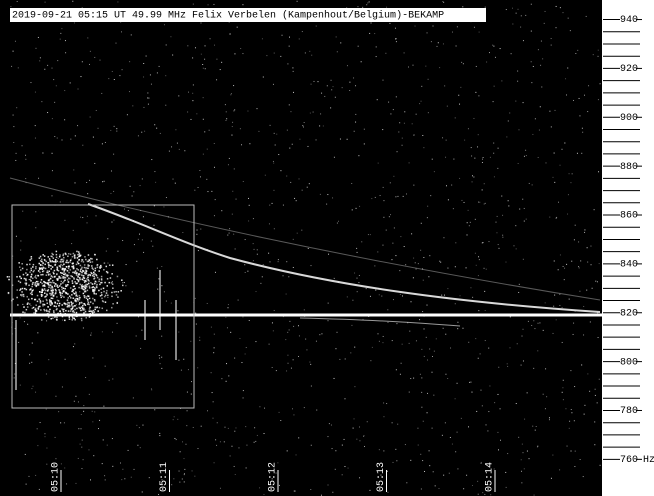 This screenshot has height=496, width=654. What do you see at coordinates (381, 477) in the screenshot?
I see `x-tick-label: 05:13` at bounding box center [381, 477].